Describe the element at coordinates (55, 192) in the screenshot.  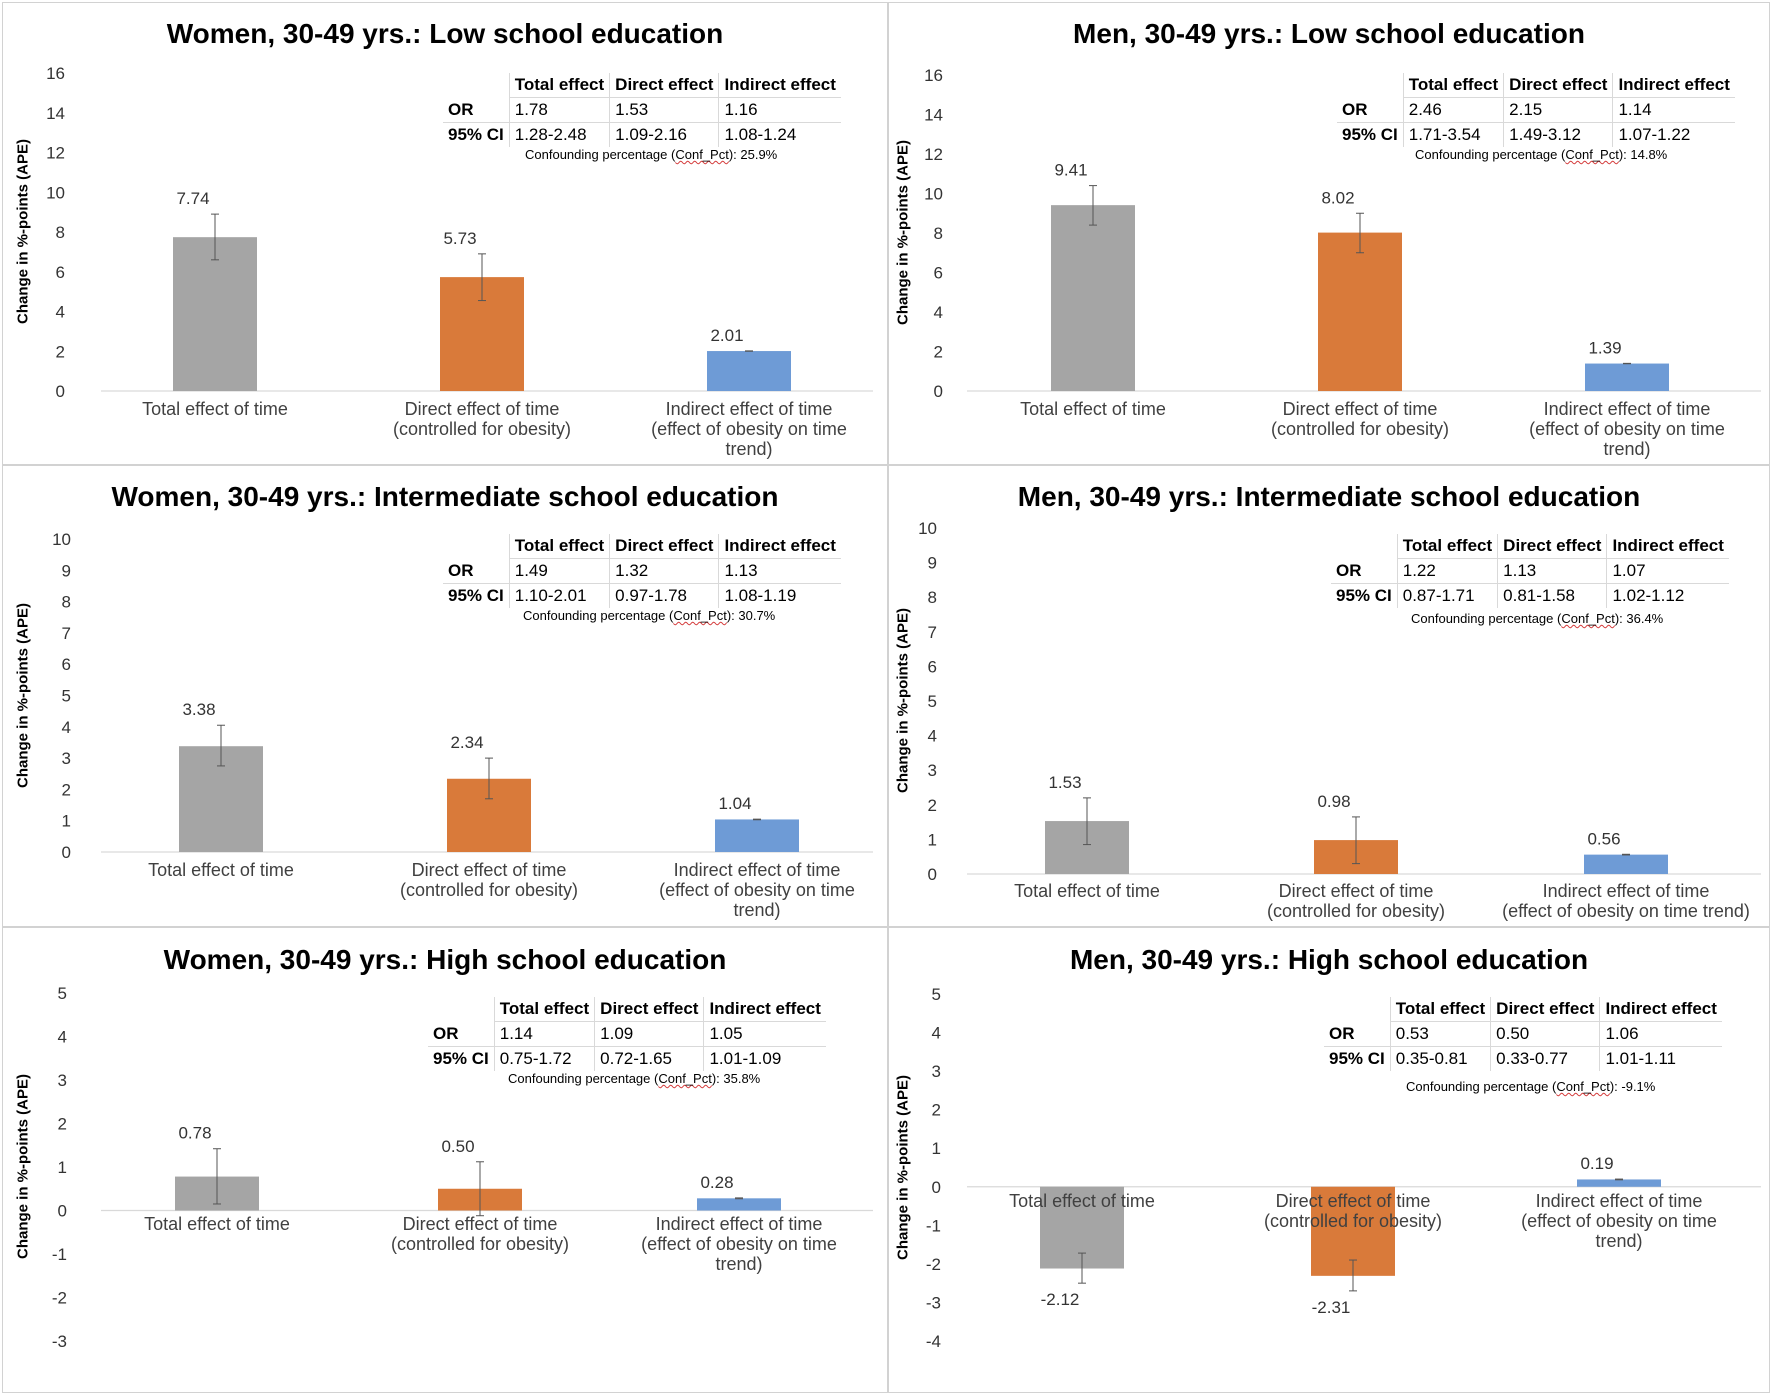
I see `y-tick-label: 10` at that location.